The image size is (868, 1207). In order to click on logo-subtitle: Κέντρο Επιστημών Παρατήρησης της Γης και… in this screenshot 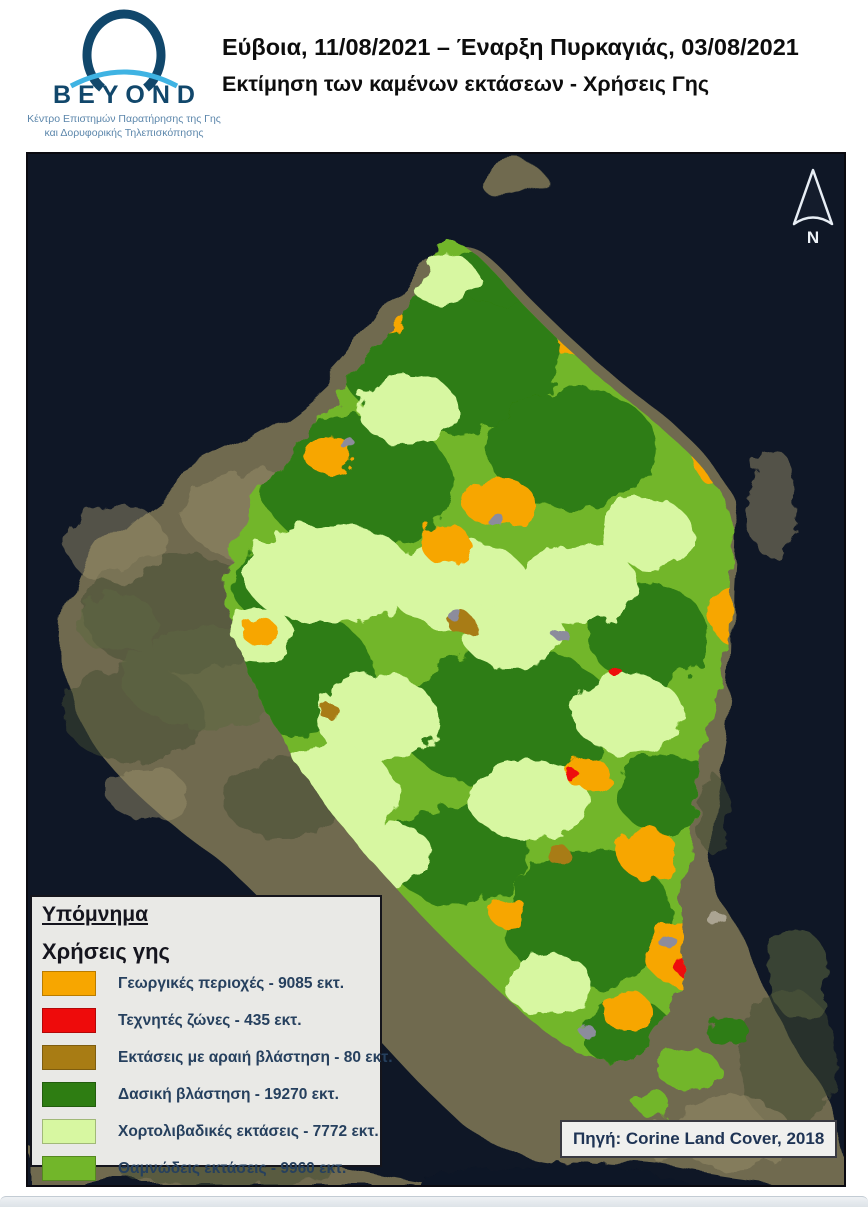, I will do `click(124, 126)`.